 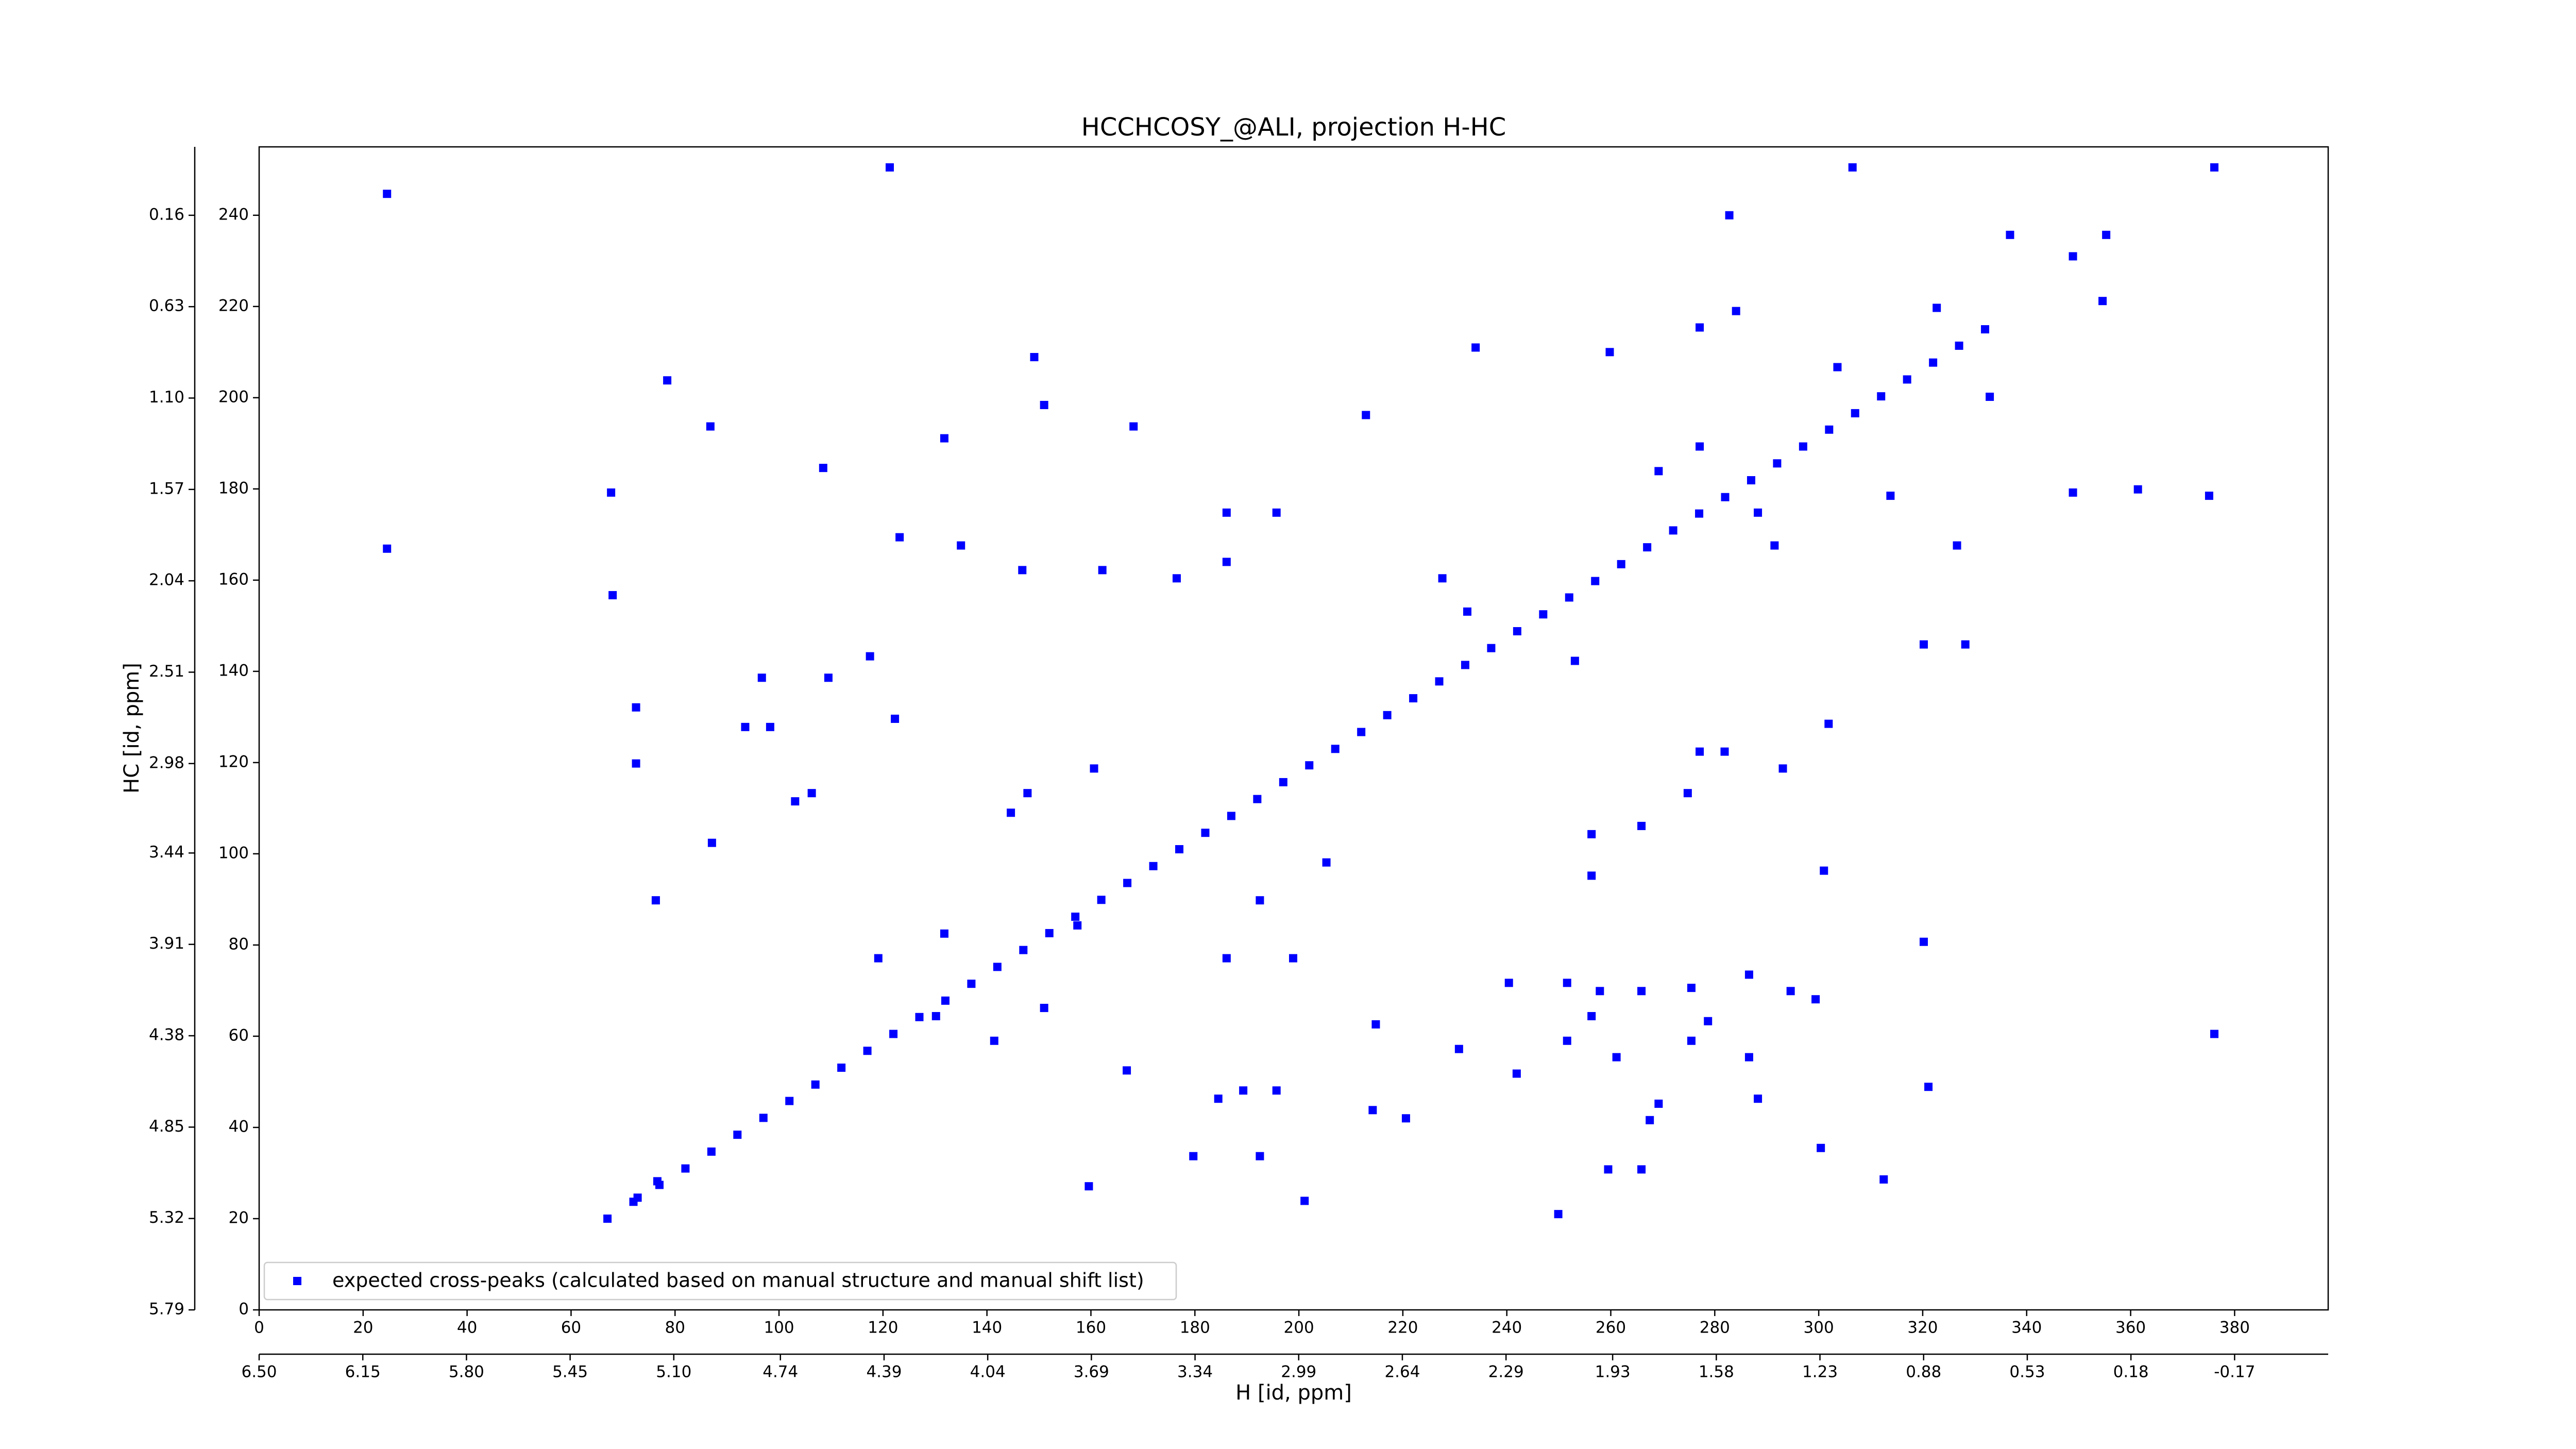 What do you see at coordinates (167, 762) in the screenshot?
I see `y2-tick-label: 2.98` at bounding box center [167, 762].